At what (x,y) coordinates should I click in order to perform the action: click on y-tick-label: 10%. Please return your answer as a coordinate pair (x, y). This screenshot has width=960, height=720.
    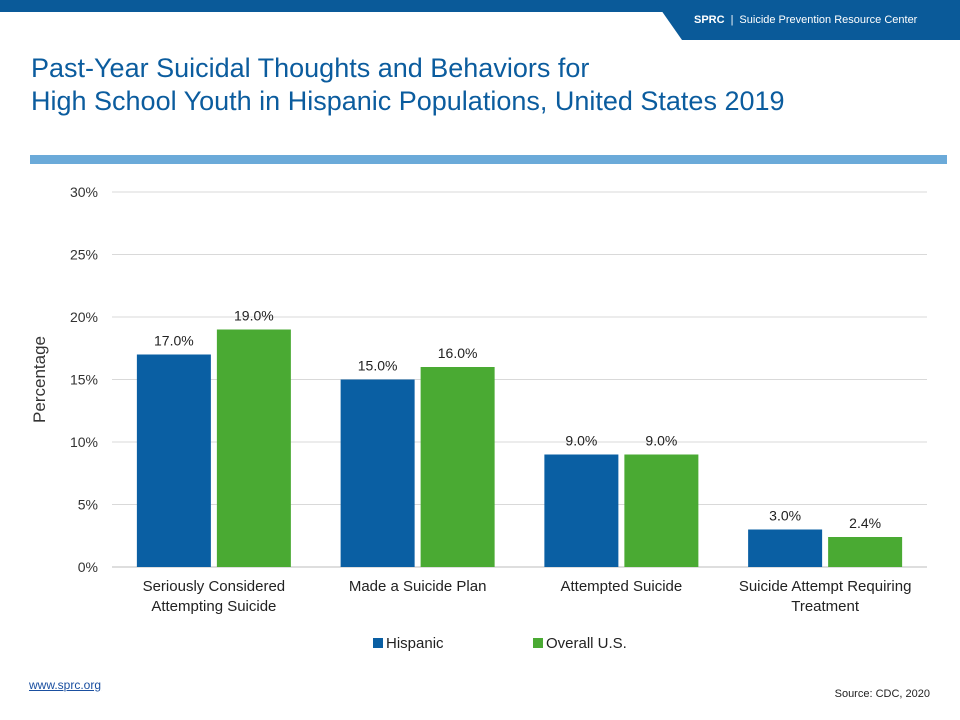
    Looking at the image, I should click on (84, 442).